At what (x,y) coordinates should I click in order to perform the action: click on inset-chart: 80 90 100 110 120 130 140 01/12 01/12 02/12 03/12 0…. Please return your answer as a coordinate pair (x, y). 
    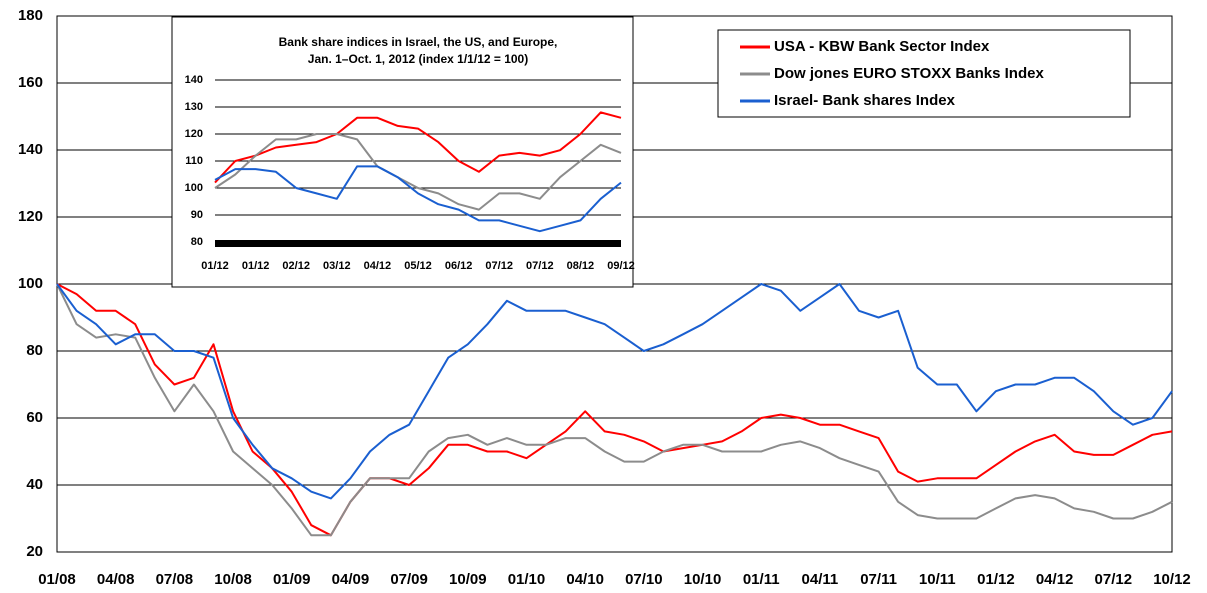
    Looking at the image, I should click on (410, 153).